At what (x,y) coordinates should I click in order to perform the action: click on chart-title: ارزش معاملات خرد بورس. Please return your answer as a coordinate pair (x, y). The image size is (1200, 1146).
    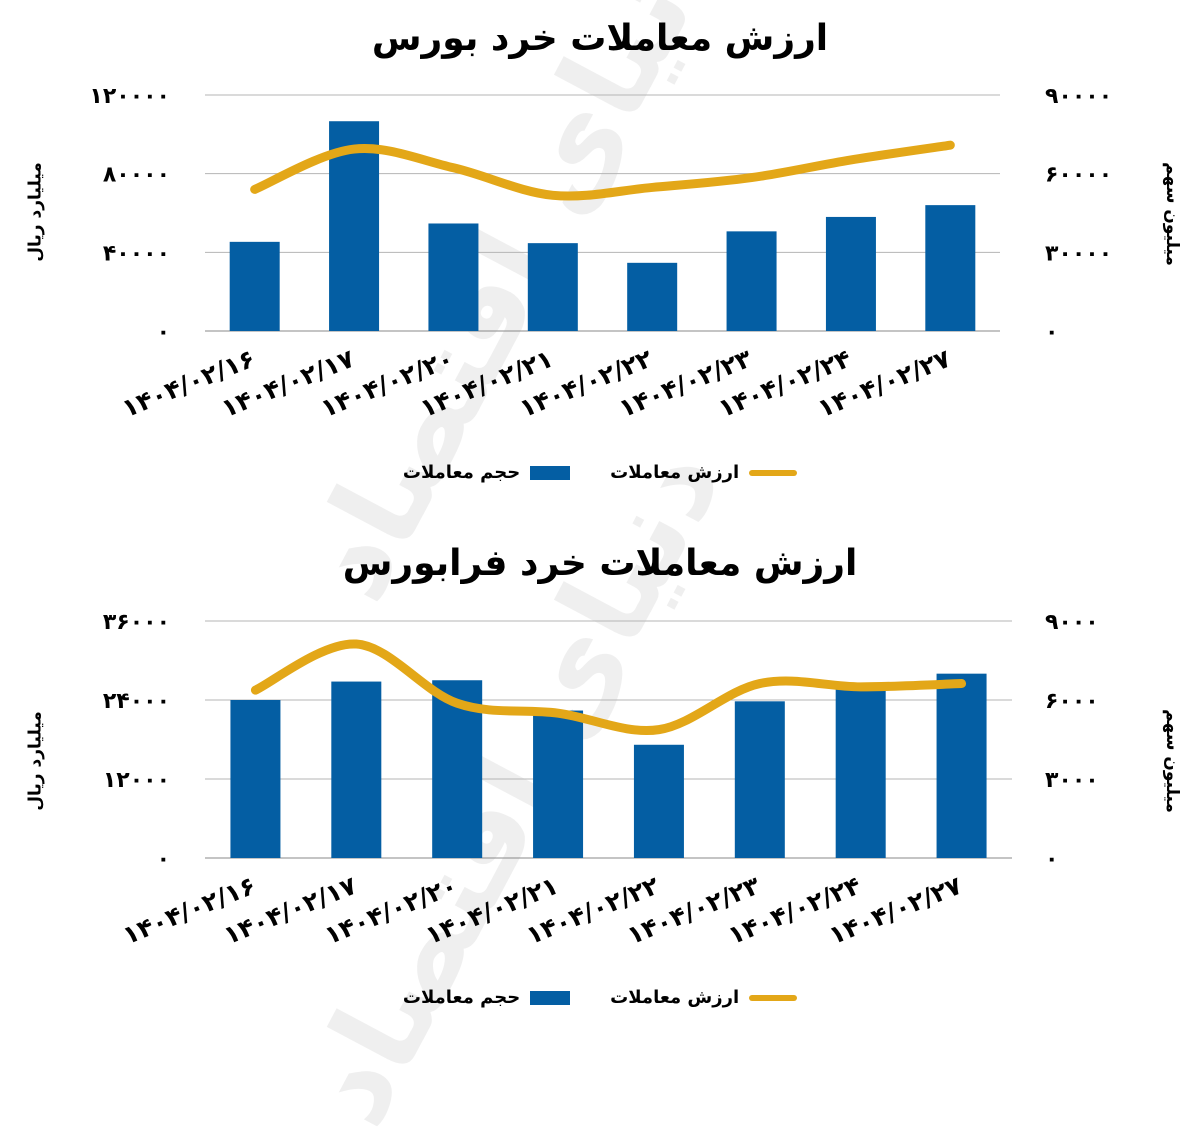
    Looking at the image, I should click on (600, 38).